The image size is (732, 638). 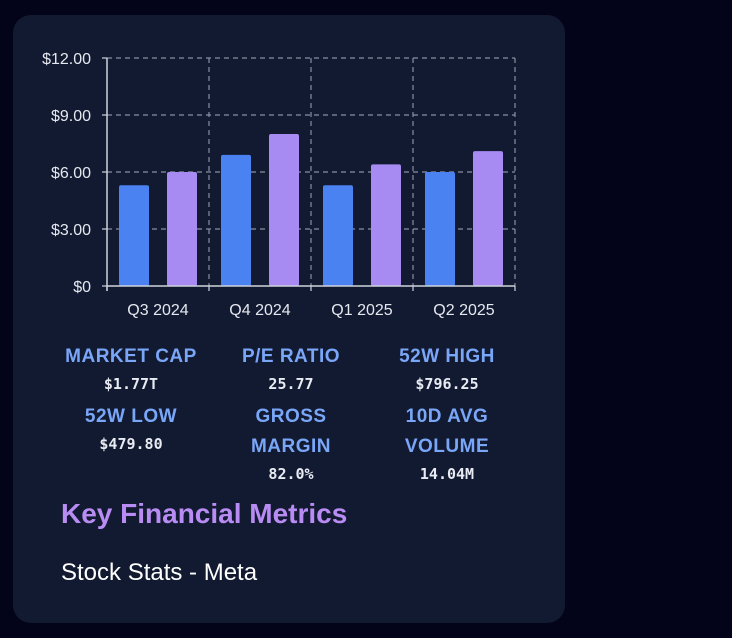 I want to click on metric-52w-high: 52W HIGH $796.25, so click(x=447, y=369).